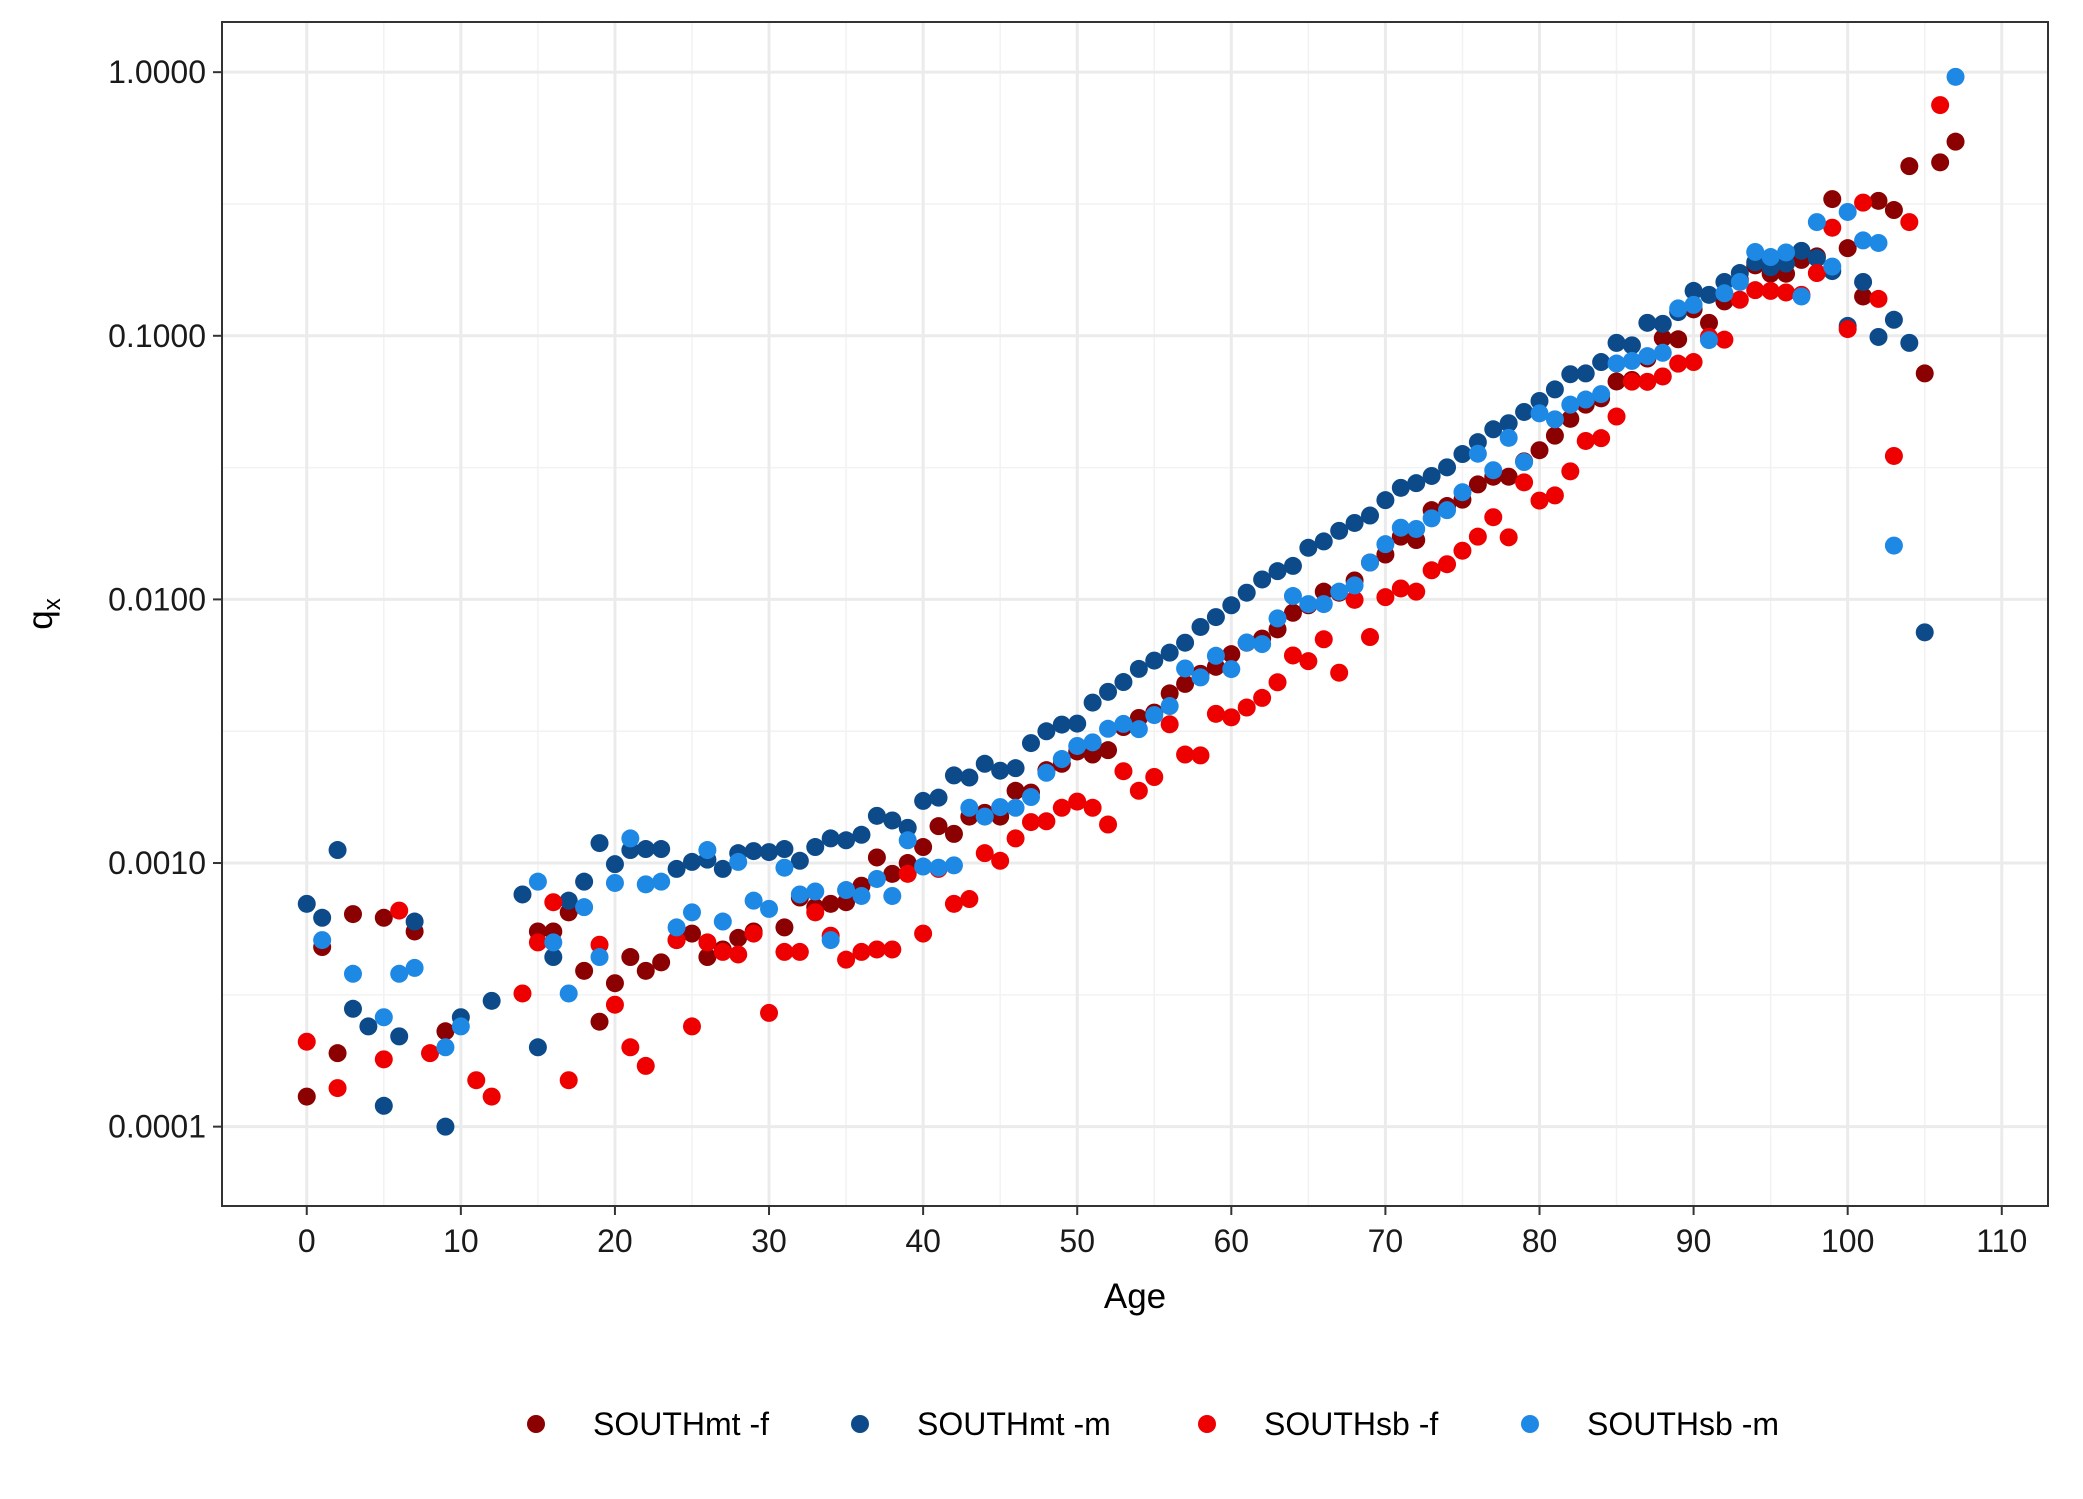 The width and height of the screenshot is (2083, 1499). Describe the element at coordinates (461, 1241) in the screenshot. I see `x-tick-label: 10` at that location.